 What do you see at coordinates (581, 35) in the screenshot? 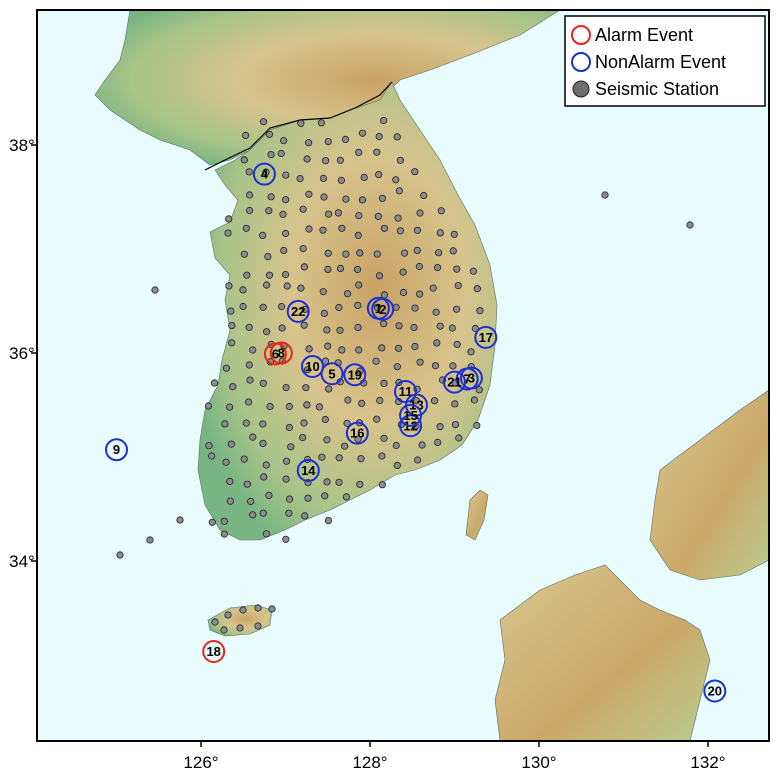
I see `alarm-legend-icon` at bounding box center [581, 35].